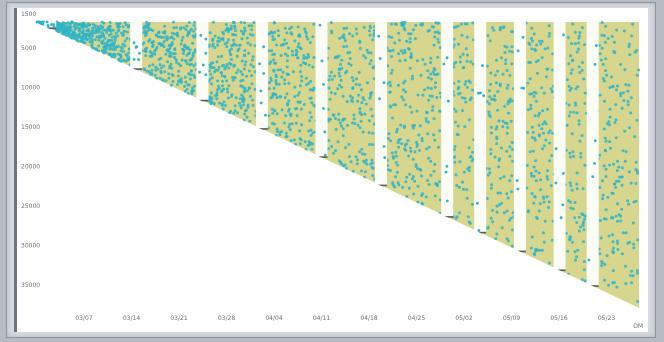 The height and width of the screenshot is (342, 664). Describe the element at coordinates (519, 137) in the screenshot. I see `gap-band` at that location.